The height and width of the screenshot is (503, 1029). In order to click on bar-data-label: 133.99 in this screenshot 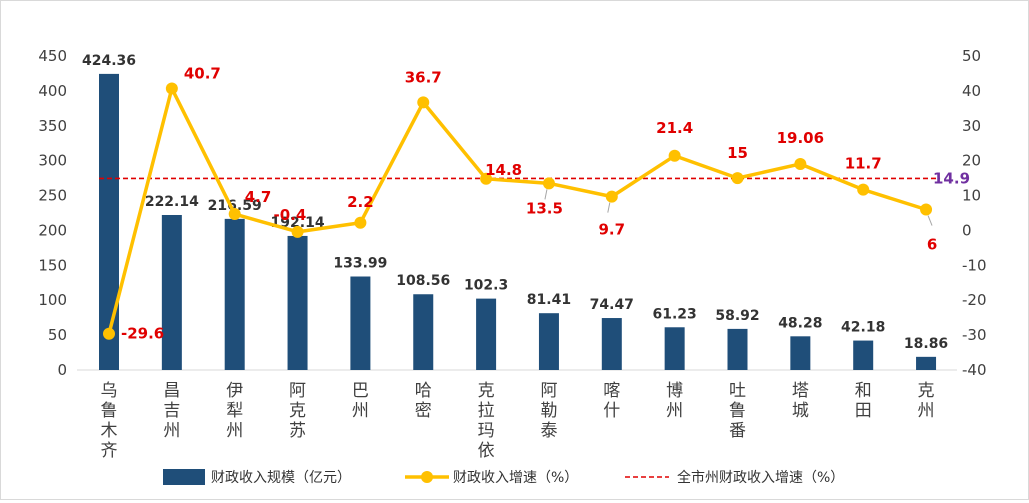, I will do `click(360, 264)`.